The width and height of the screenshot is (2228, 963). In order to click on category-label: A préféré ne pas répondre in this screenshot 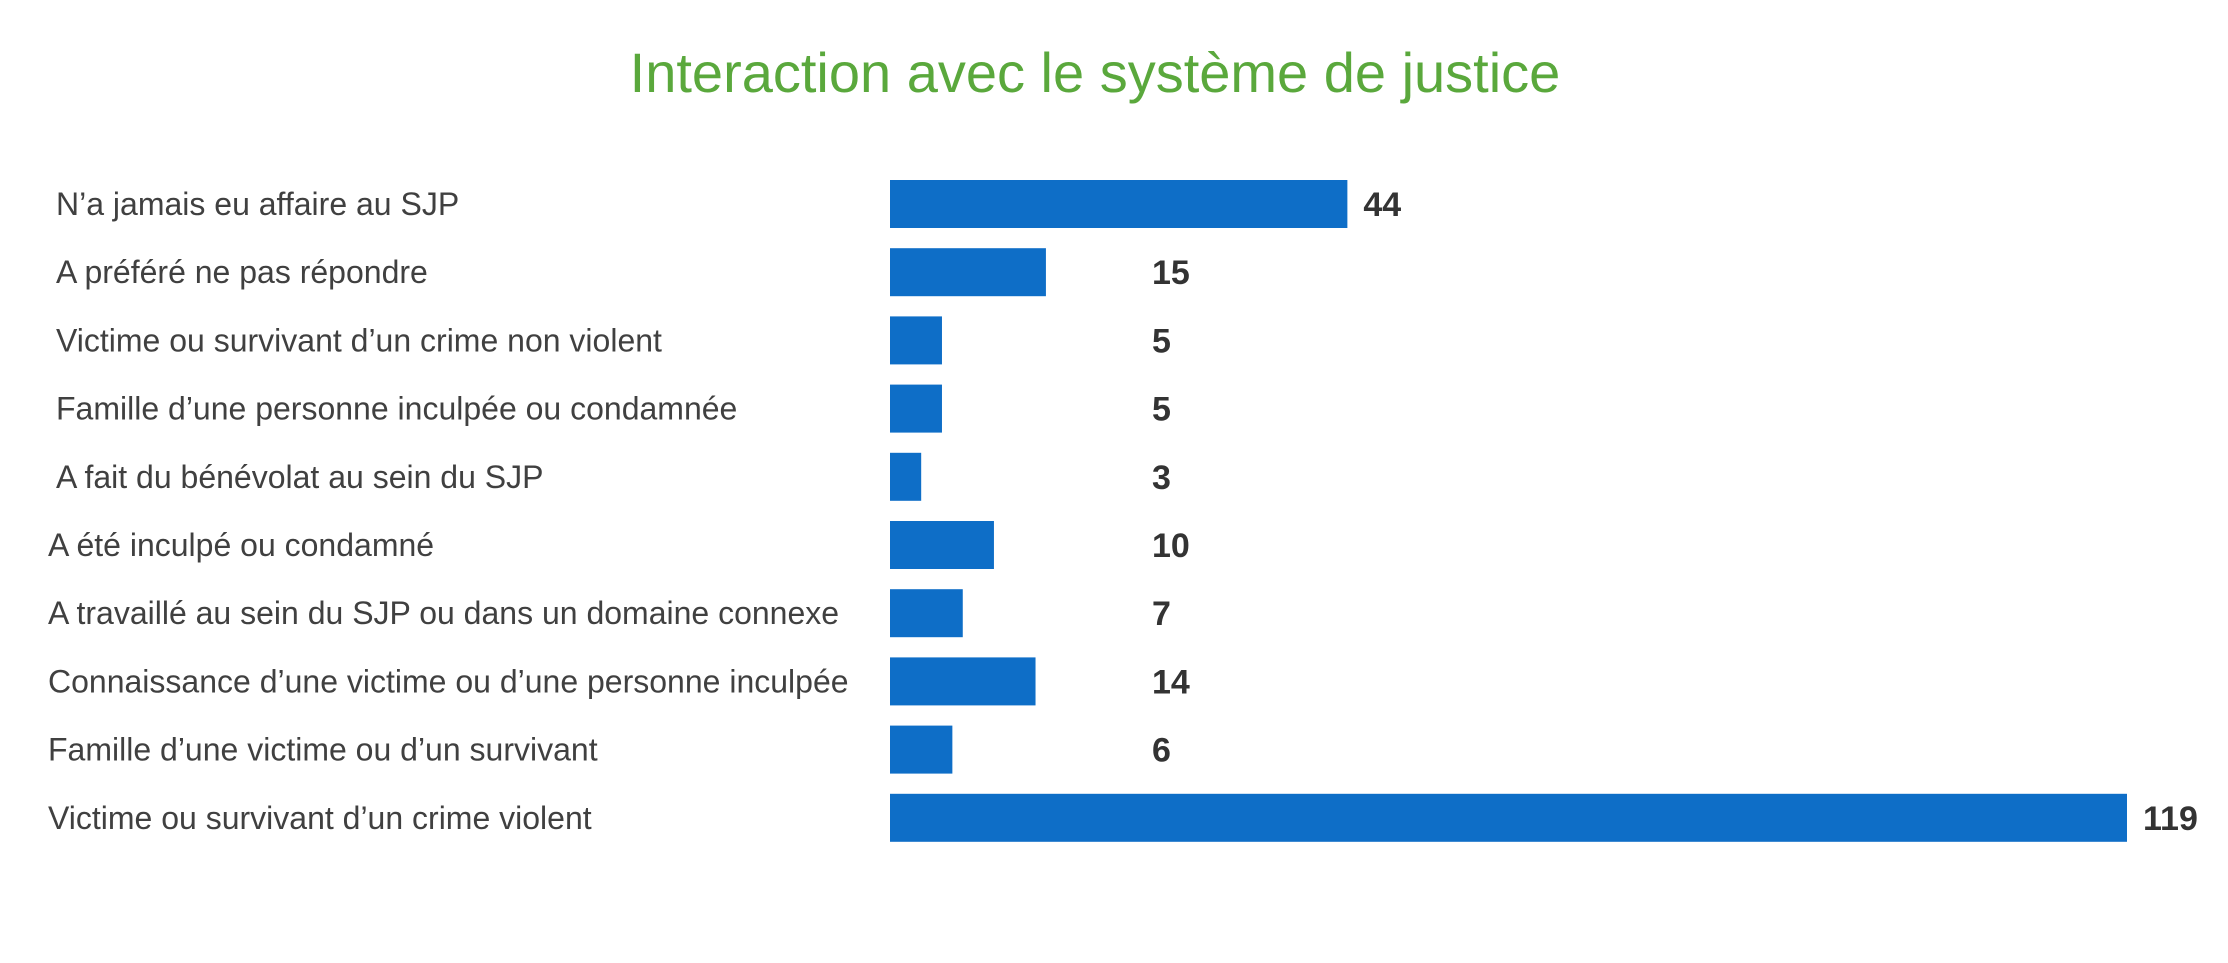, I will do `click(242, 272)`.